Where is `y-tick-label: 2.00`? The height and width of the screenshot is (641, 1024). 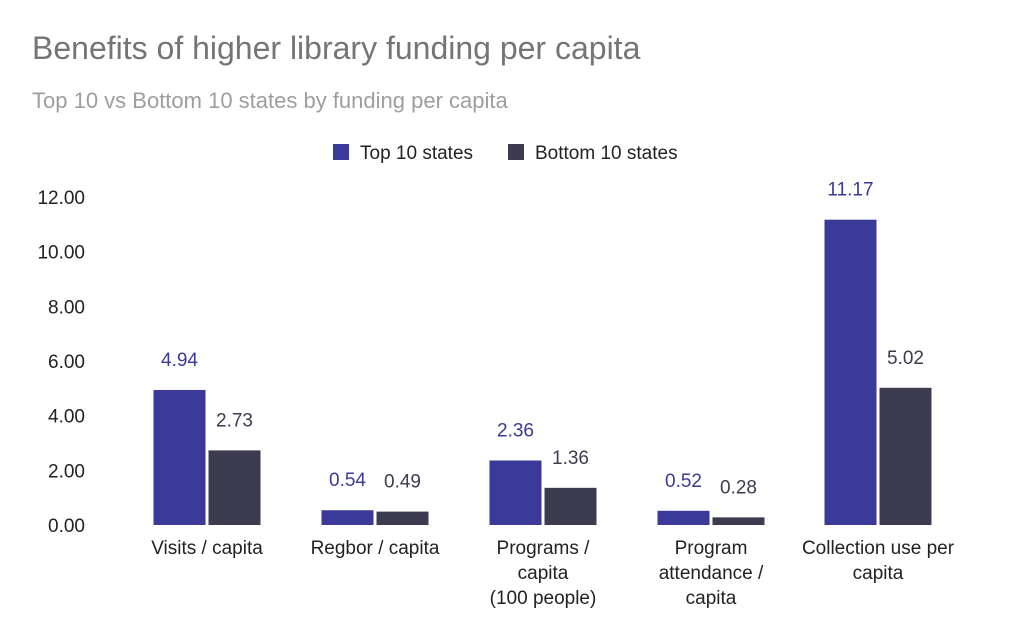
y-tick-label: 2.00 is located at coordinates (66, 471).